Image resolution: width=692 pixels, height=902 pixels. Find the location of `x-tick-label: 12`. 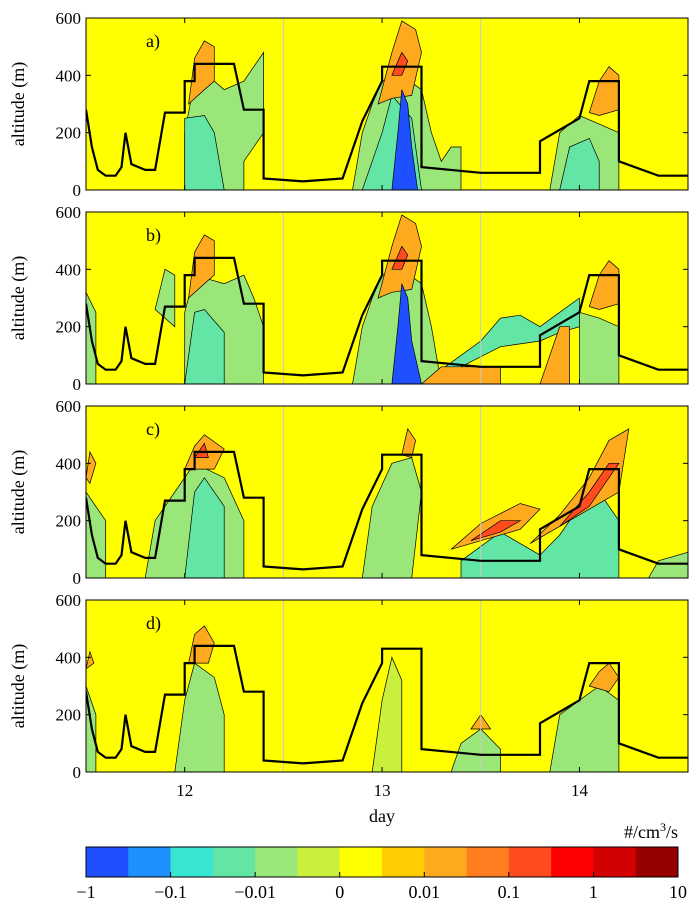

x-tick-label: 12 is located at coordinates (184, 790).